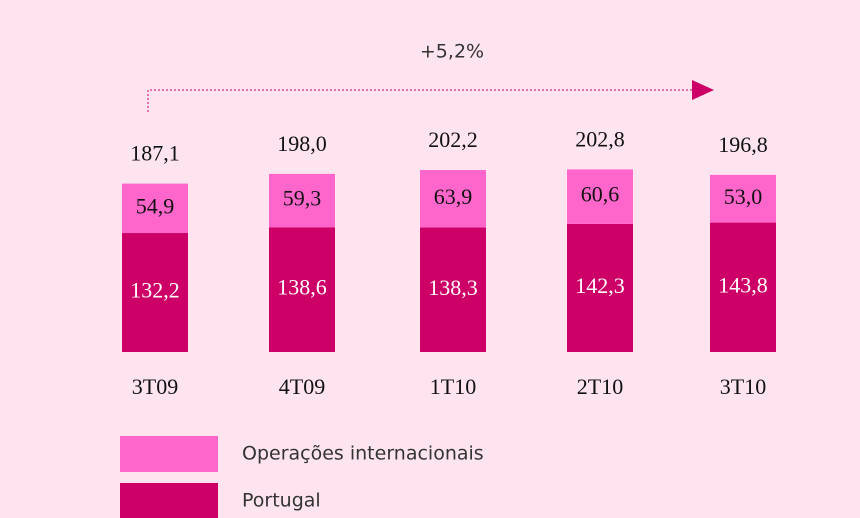  Describe the element at coordinates (419, 100) in the screenshot. I see `trend-arrow` at that location.